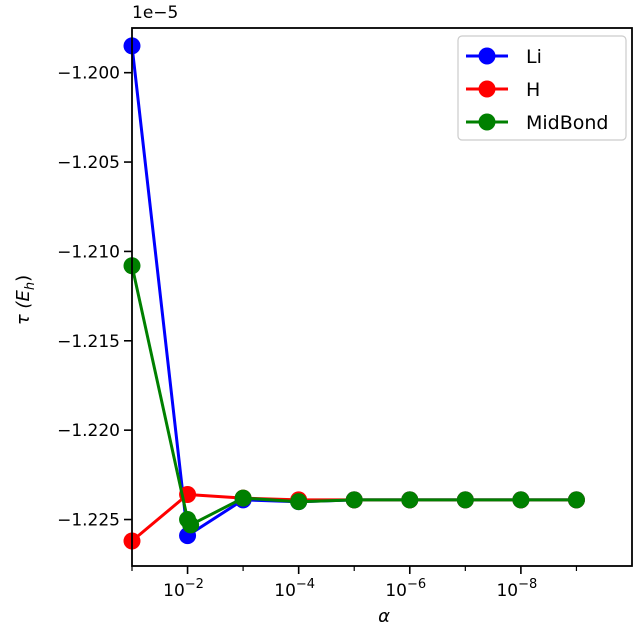 This screenshot has height=625, width=636. I want to click on legend-label: Li, so click(534, 57).